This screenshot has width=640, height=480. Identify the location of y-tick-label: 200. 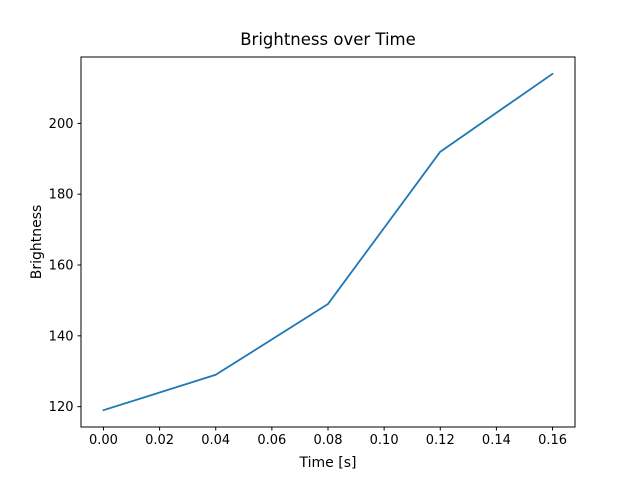
(61, 124).